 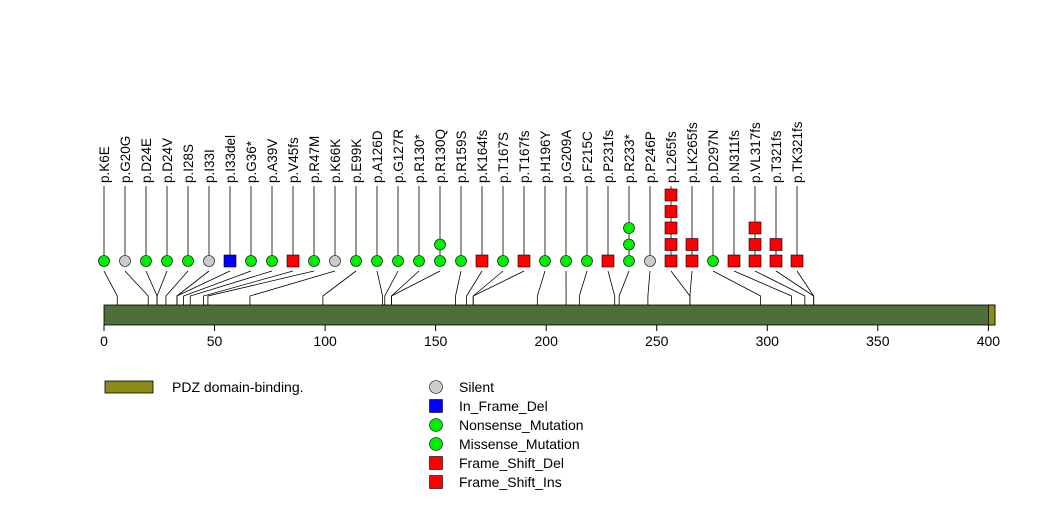 What do you see at coordinates (272, 161) in the screenshot?
I see `mutation-label: p.A39V` at bounding box center [272, 161].